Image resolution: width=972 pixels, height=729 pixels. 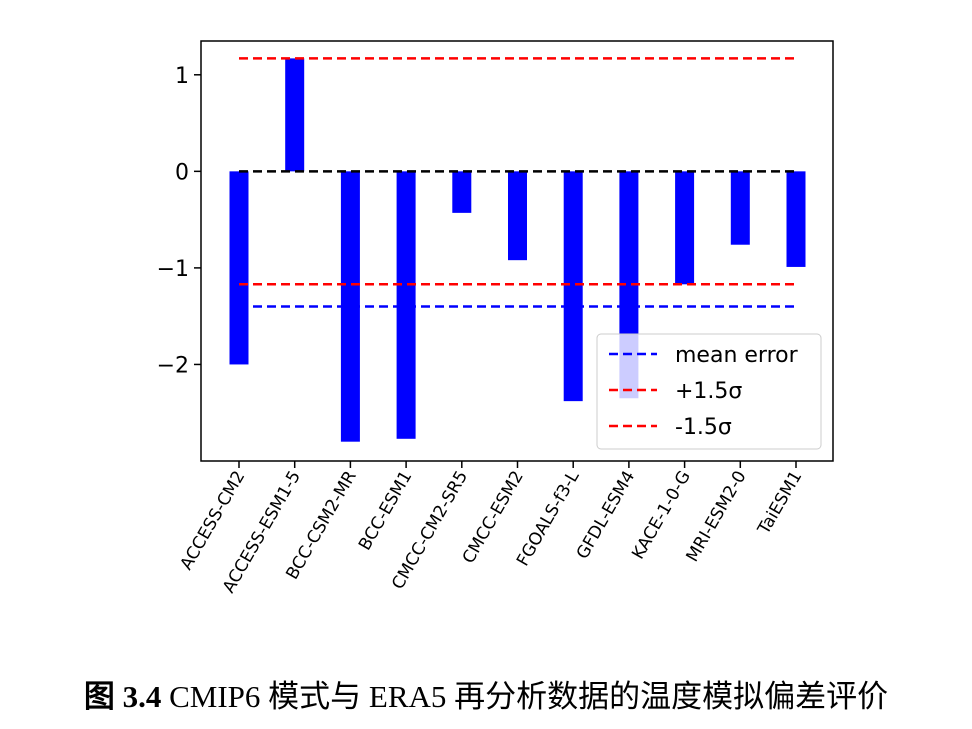 I want to click on figure-label: 图 3.4, so click(x=122, y=696).